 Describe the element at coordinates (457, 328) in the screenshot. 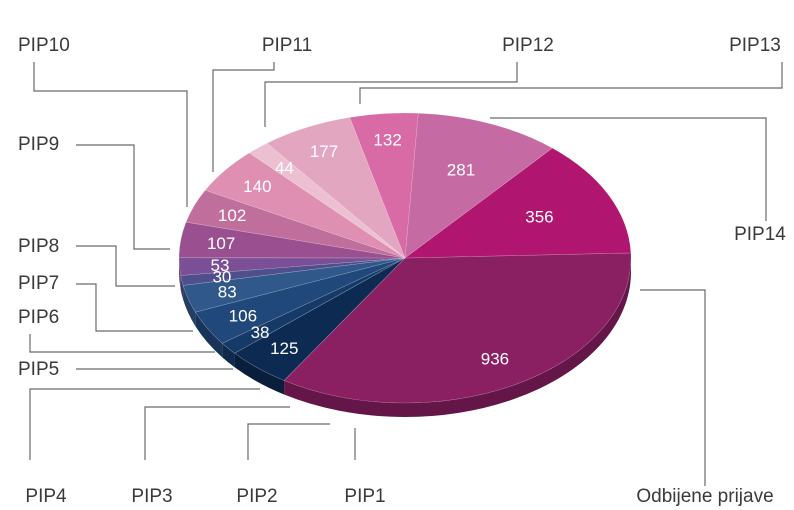

I see `slice-odbijene-prijave` at that location.